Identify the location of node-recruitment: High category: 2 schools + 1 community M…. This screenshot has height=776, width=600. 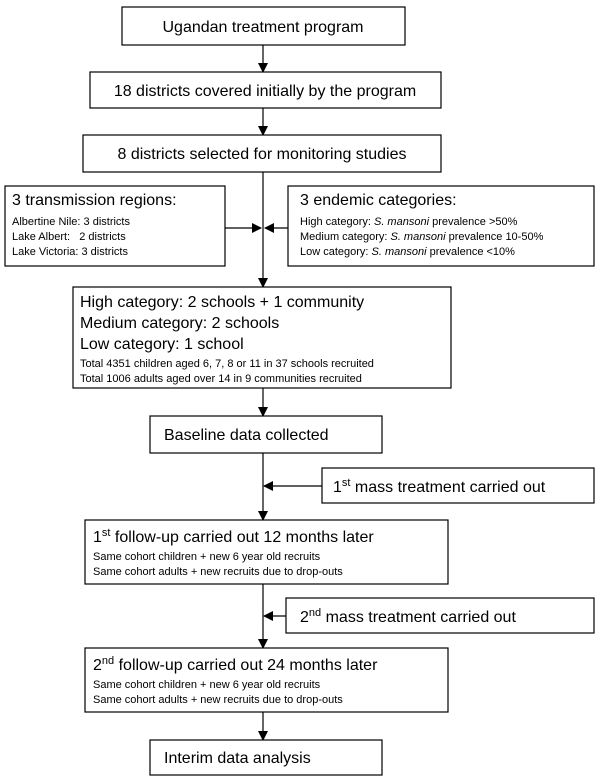
(262, 337).